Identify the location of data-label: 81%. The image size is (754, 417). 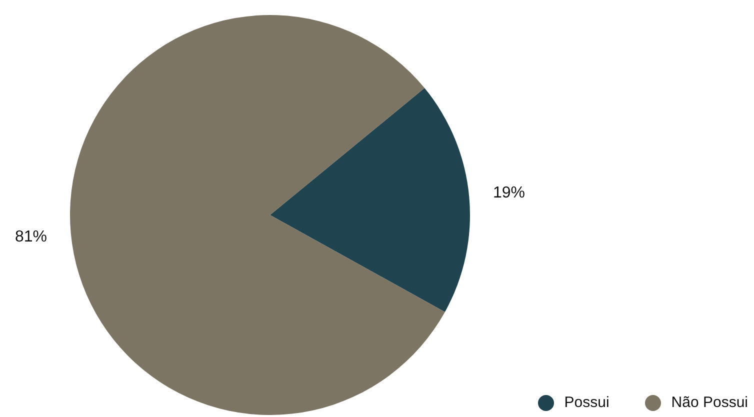
(31, 237).